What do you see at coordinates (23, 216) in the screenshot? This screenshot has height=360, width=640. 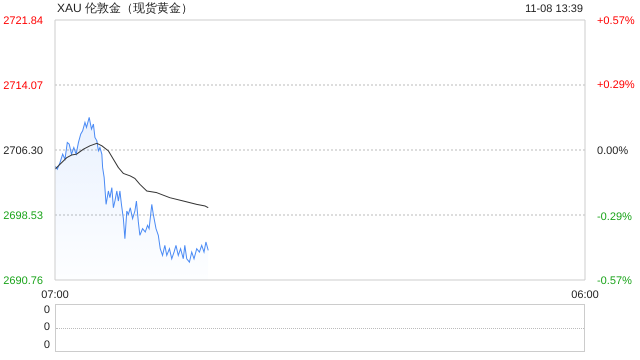 I see `y-tick-label: 2698.53` at bounding box center [23, 216].